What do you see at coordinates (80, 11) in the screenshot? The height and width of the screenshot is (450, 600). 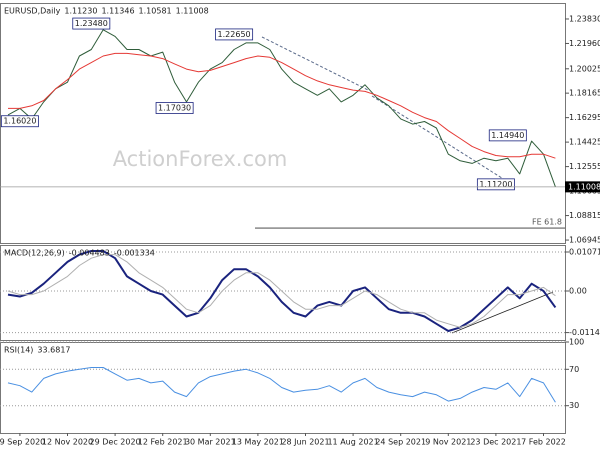 I see `ohlc-value: 1.11230` at bounding box center [80, 11].